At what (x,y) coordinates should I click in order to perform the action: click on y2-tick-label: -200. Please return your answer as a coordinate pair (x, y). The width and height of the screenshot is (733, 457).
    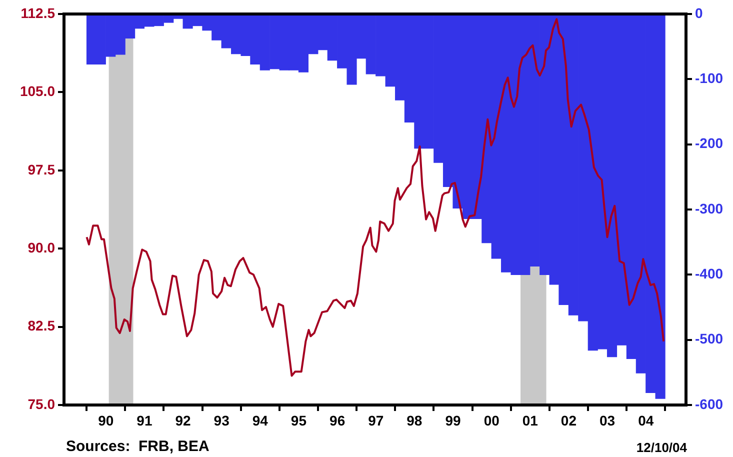
    Looking at the image, I should click on (709, 143).